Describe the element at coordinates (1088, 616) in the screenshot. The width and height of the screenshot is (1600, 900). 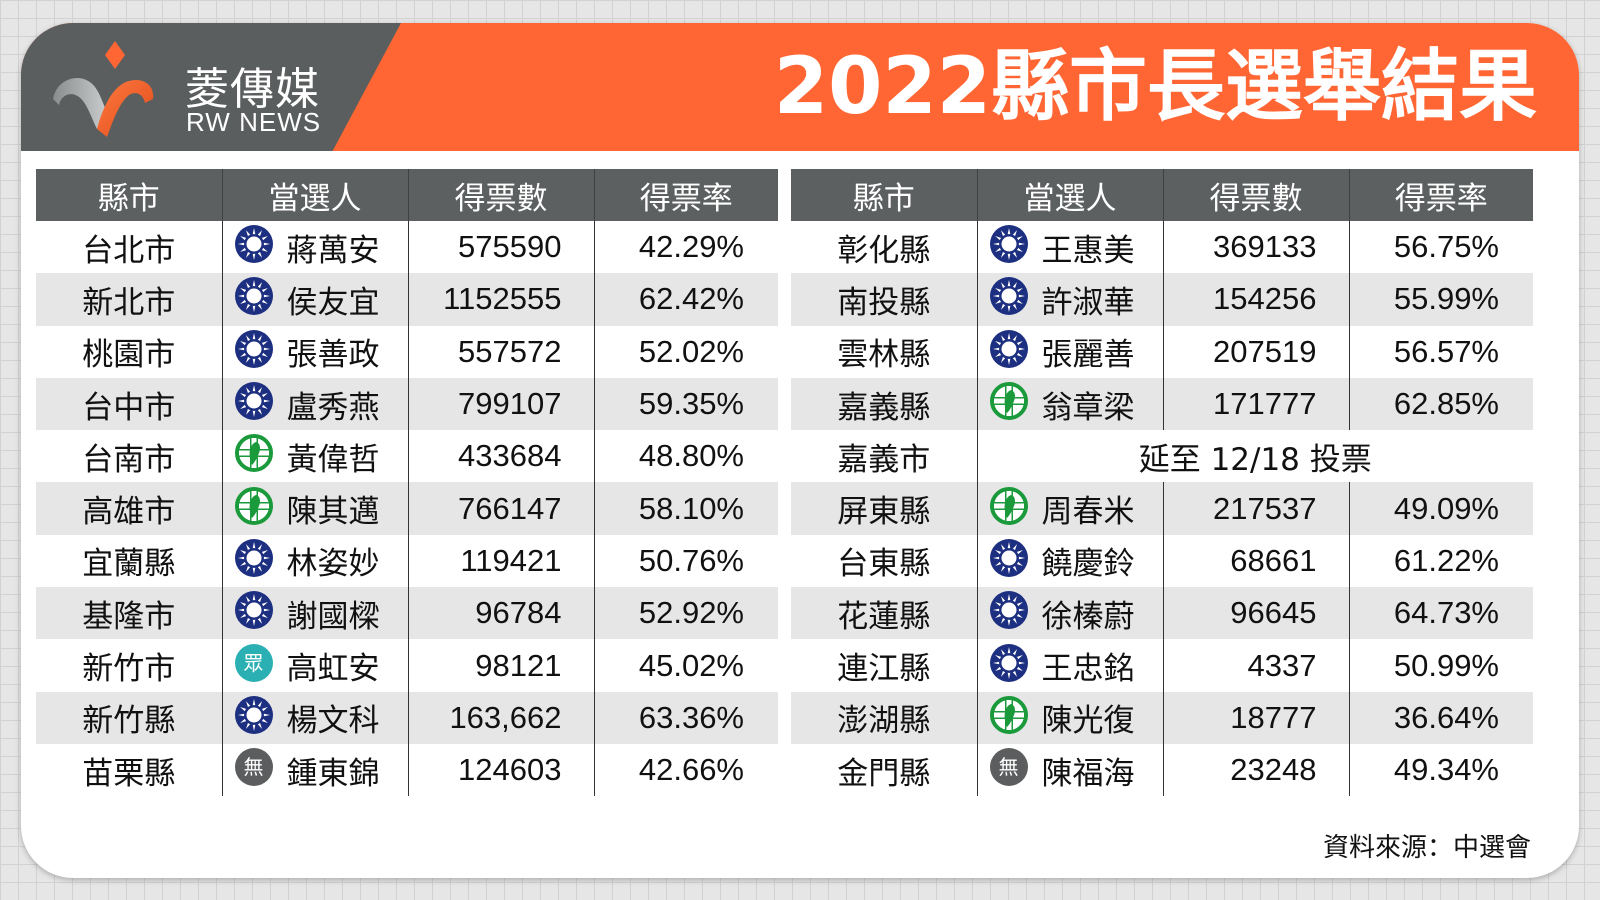
I see `winner-name: 徐榛蔚` at that location.